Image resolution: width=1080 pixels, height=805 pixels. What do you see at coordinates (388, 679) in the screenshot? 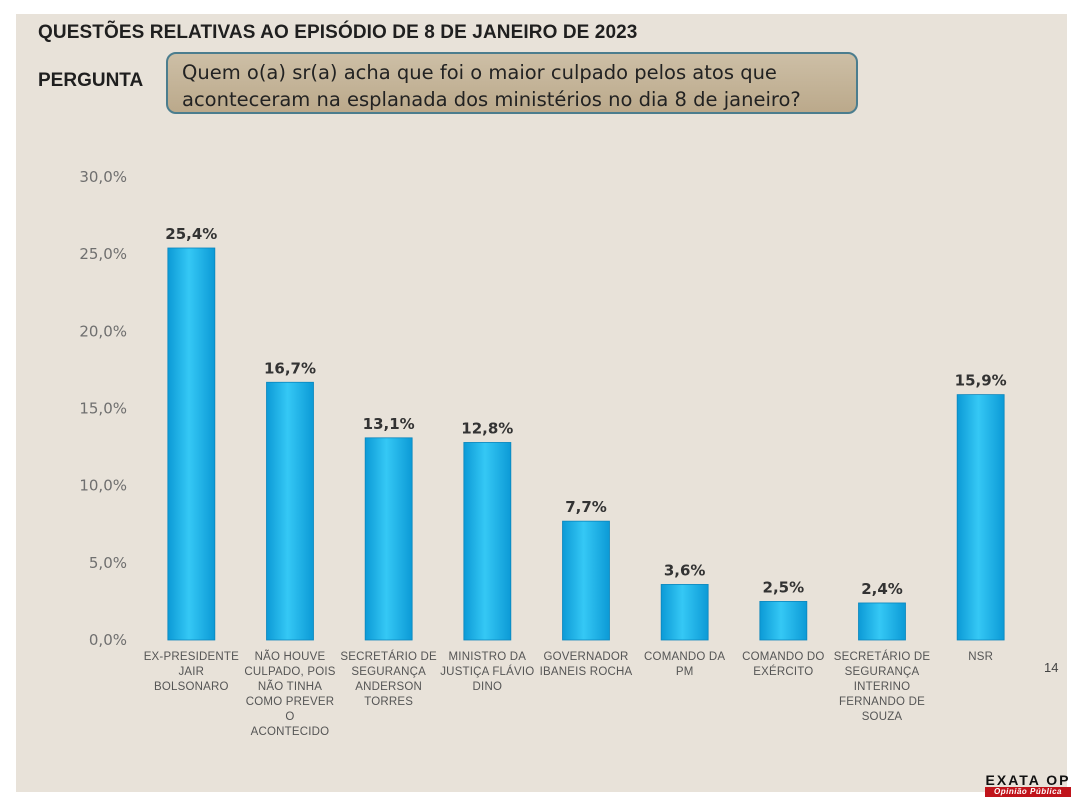
I see `x-category-label: SECRETÁRIO DE SEGURANÇA ANDERSON TORRES` at bounding box center [388, 679].